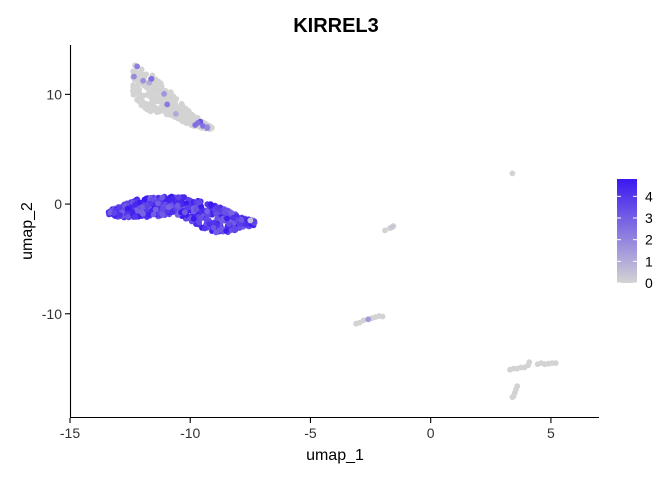  Describe the element at coordinates (635, 239) in the screenshot. I see `colorbar-ticks: 4 3 2 1 0` at that location.